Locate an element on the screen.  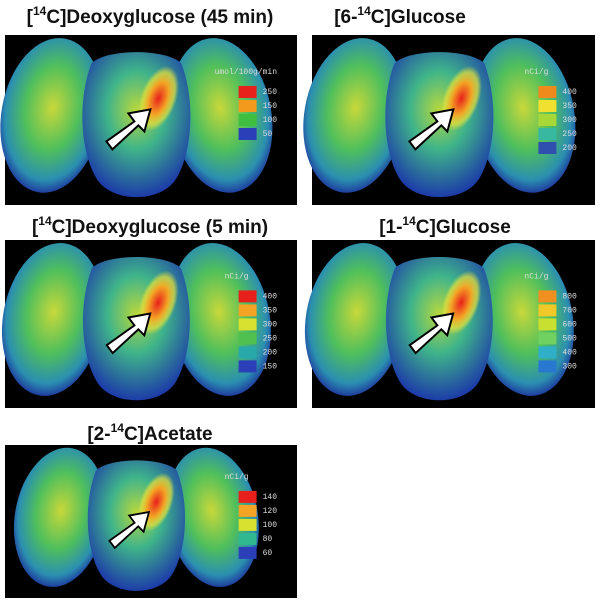
panel-title: [14C]Deoxyglucose (5 min) is located at coordinates (150, 226).